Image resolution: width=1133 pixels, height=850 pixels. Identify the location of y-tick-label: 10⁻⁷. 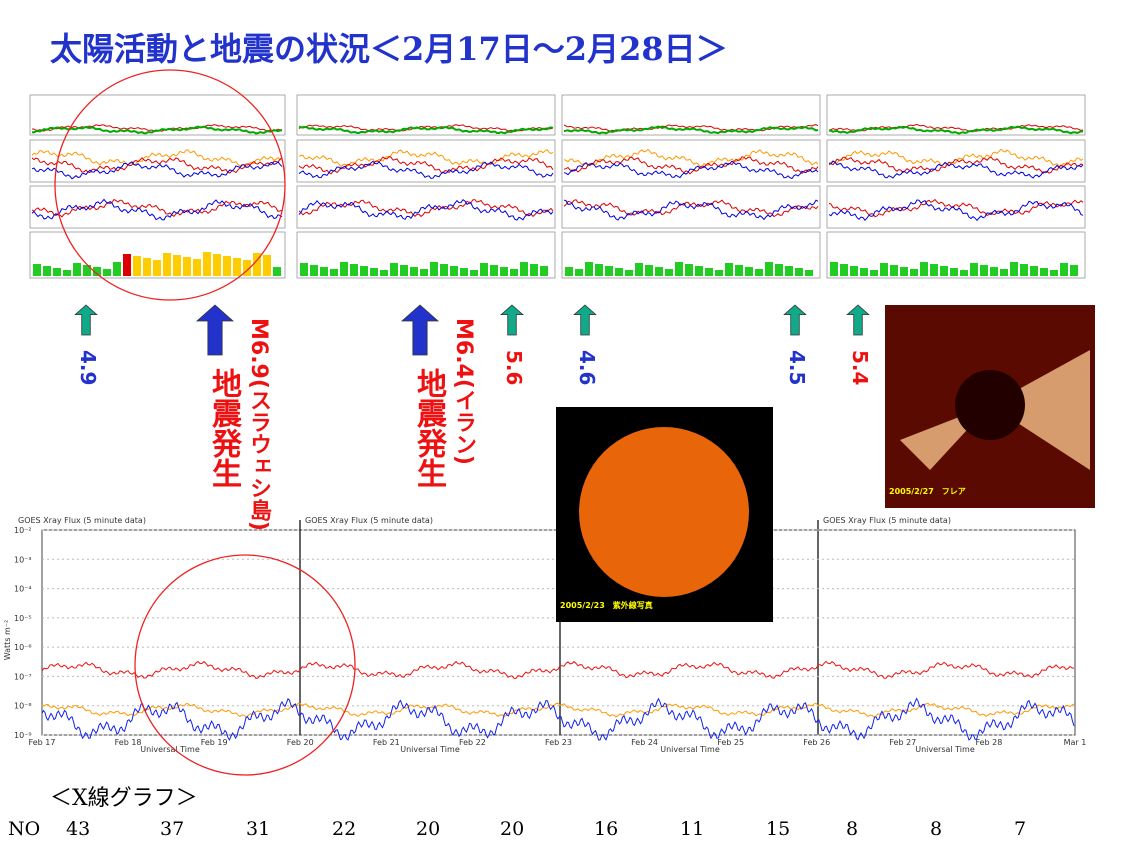
(23, 676).